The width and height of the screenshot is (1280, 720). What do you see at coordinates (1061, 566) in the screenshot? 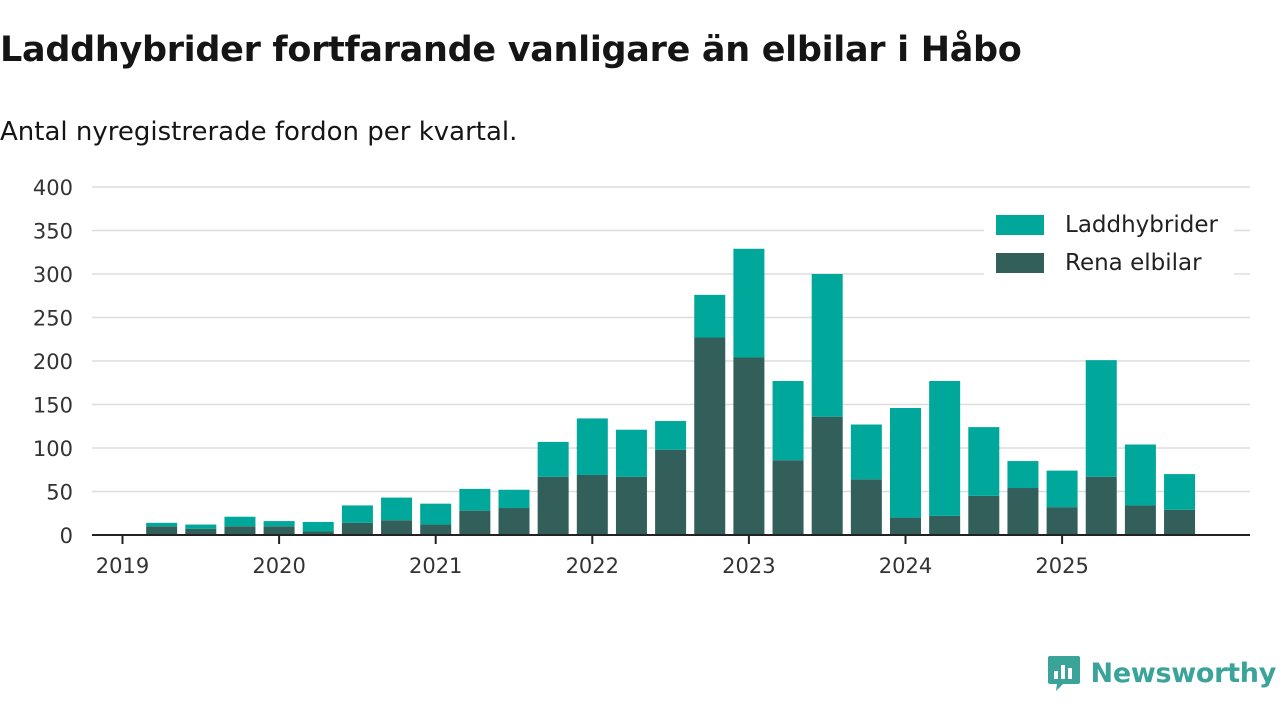
I see `x-tick-label-2025: 2025` at bounding box center [1061, 566].